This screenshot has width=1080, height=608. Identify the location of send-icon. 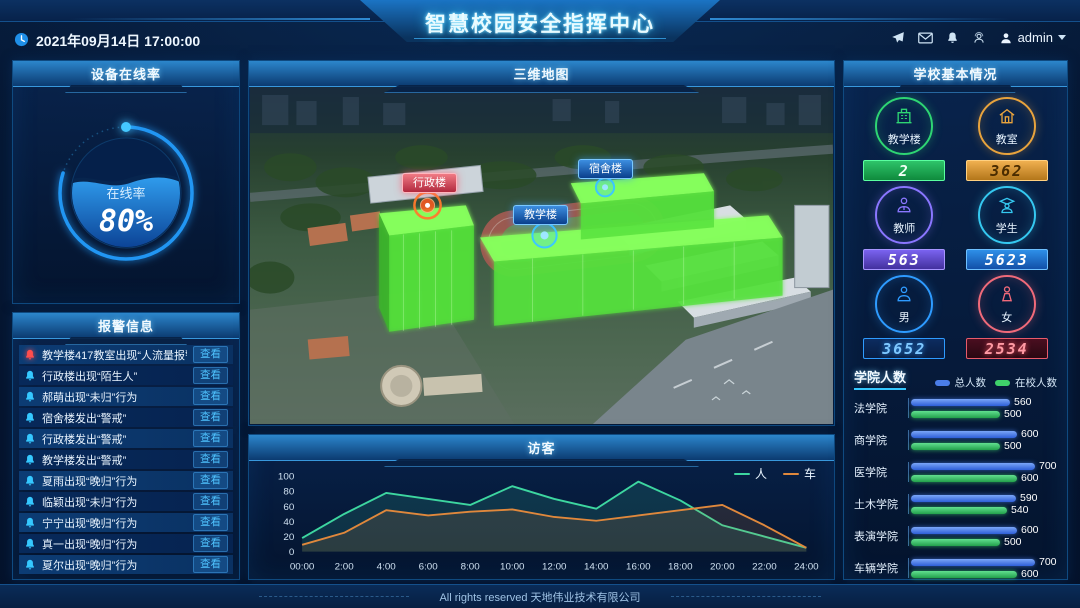
(898, 38).